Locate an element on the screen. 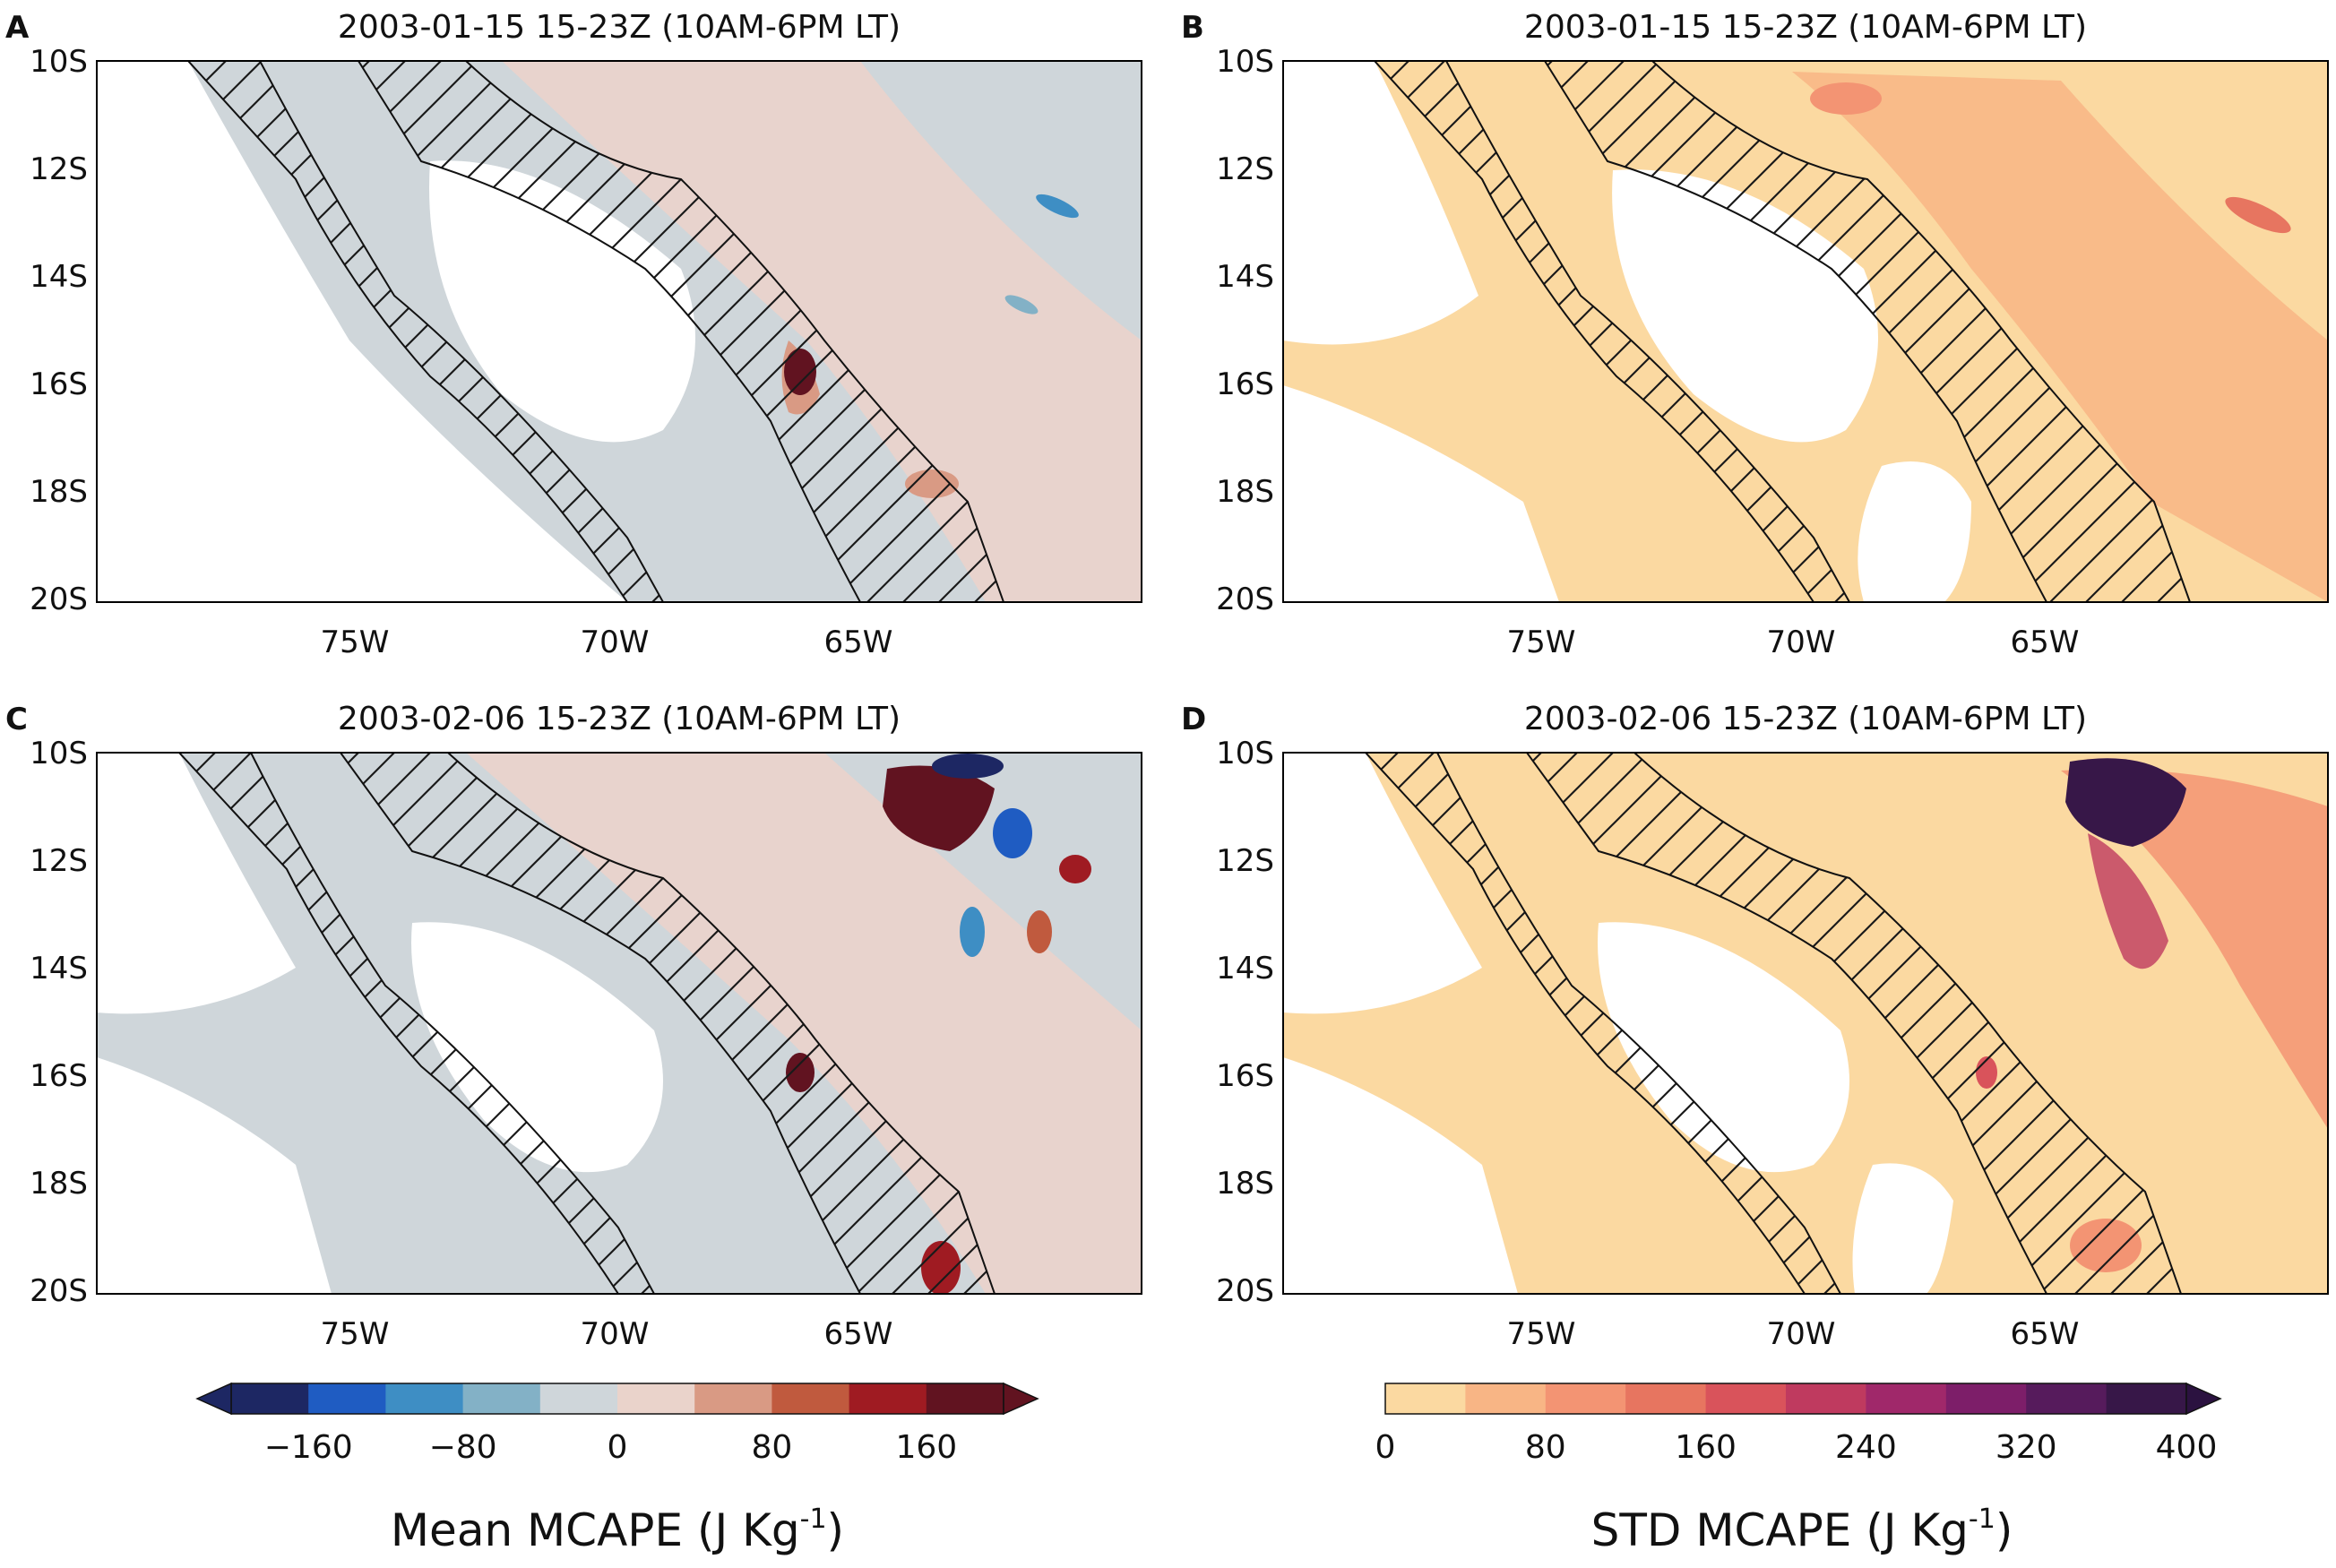 This screenshot has height=1568, width=2336. panel-title: 2003-02-06 15-23Z (10AM-6PM LT) is located at coordinates (1805, 719).